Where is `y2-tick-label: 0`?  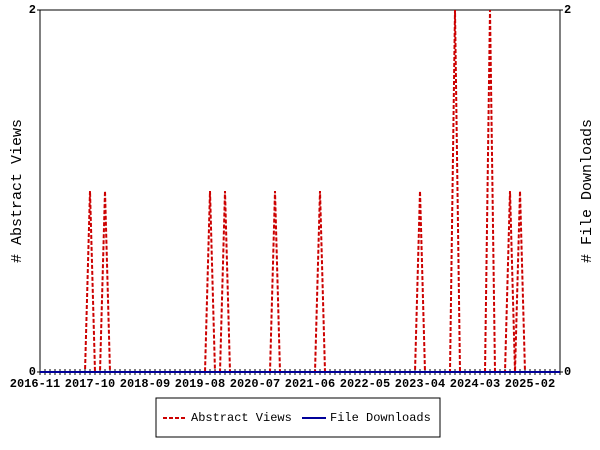
y2-tick-label: 0 is located at coordinates (567, 372).